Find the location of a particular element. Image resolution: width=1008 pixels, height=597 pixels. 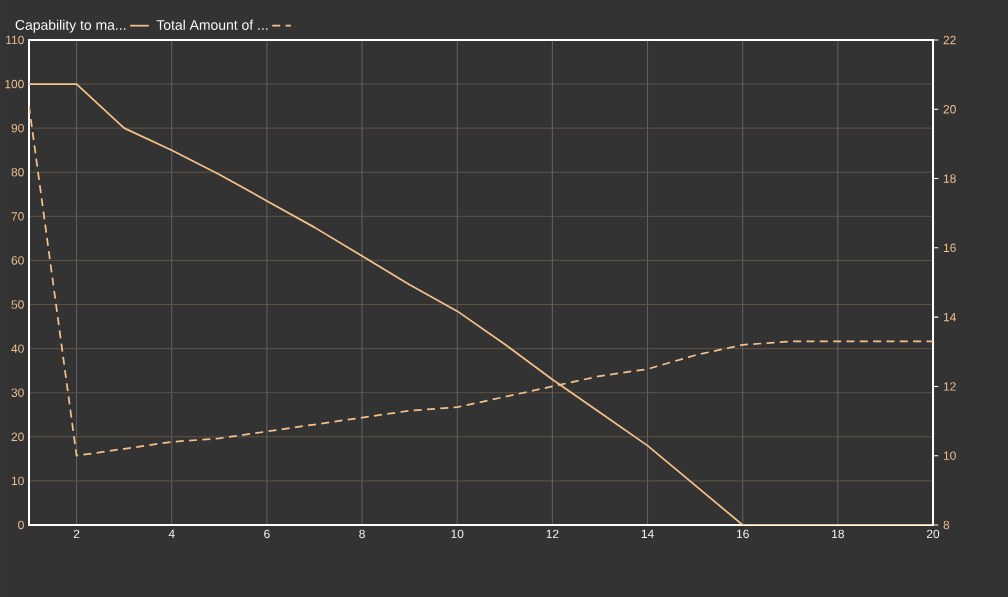

y-tick-label: 90 is located at coordinates (17, 128).